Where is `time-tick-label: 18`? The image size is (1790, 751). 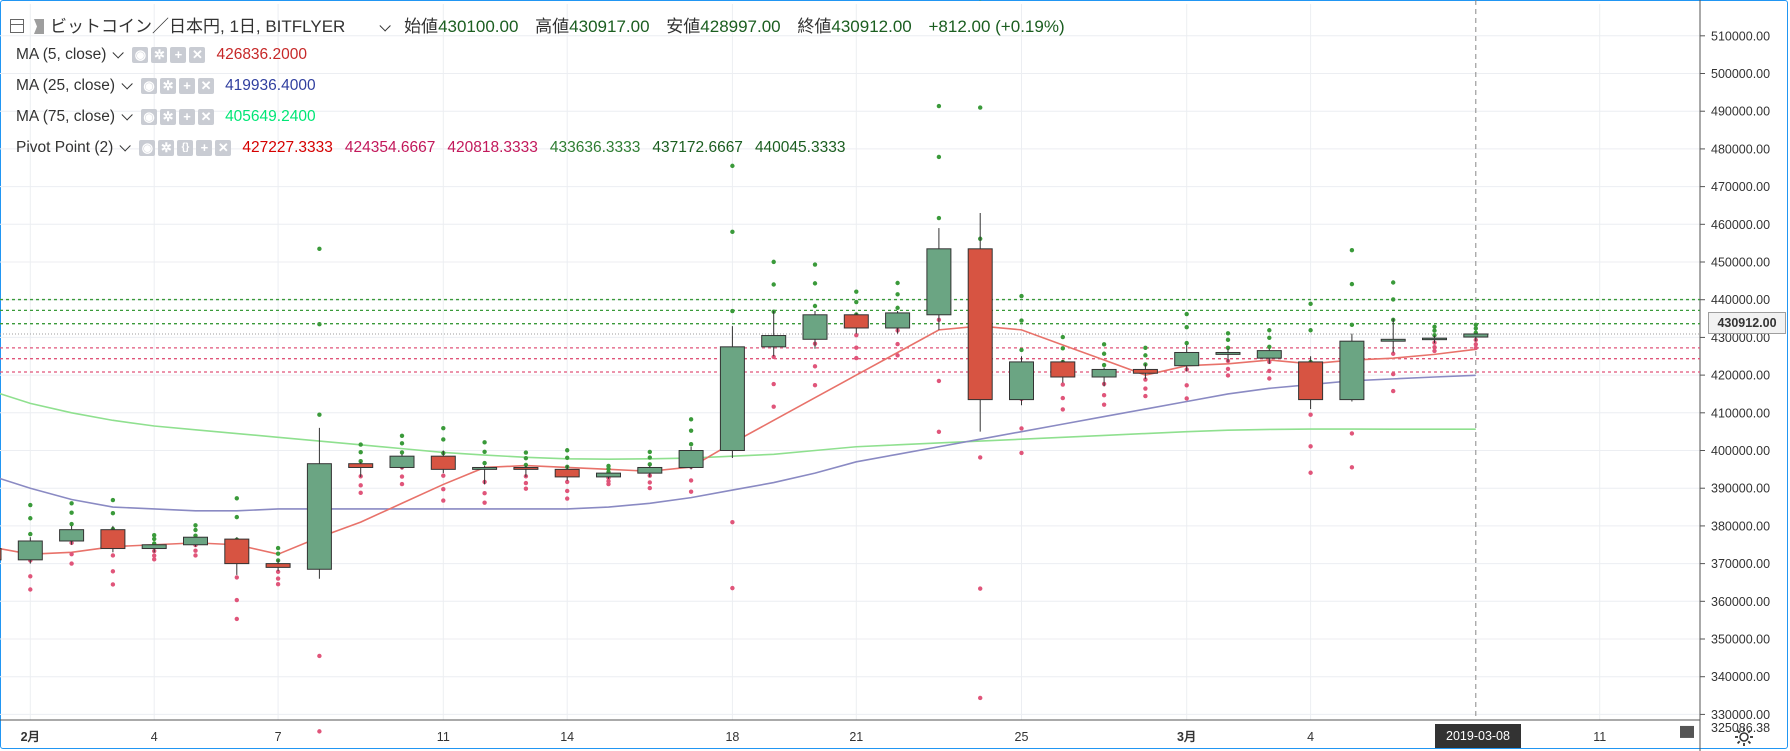
time-tick-label: 18 is located at coordinates (732, 737).